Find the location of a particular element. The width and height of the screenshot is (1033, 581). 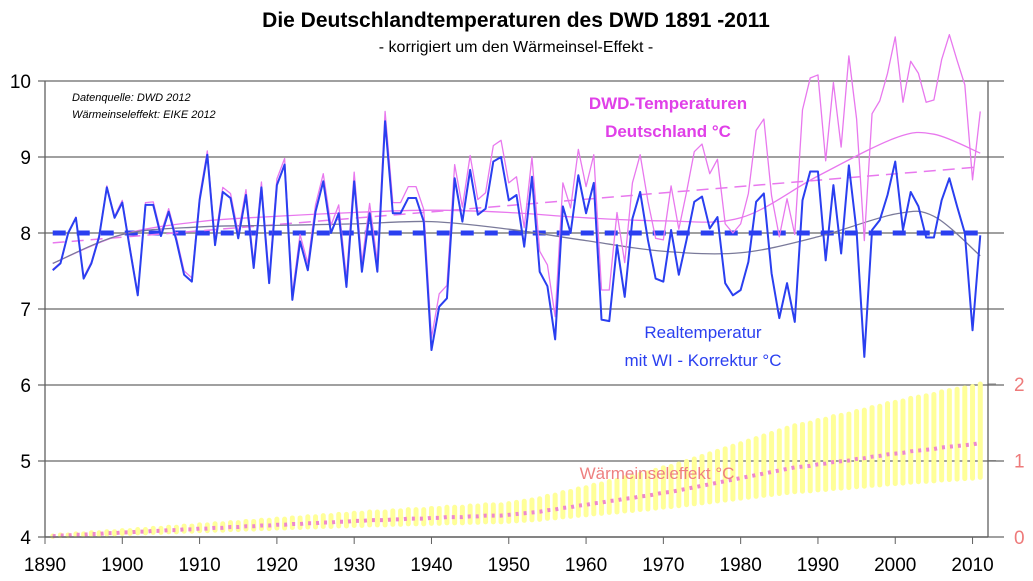

label-dwd-line1: DWD-Temperaturen is located at coordinates (668, 103).